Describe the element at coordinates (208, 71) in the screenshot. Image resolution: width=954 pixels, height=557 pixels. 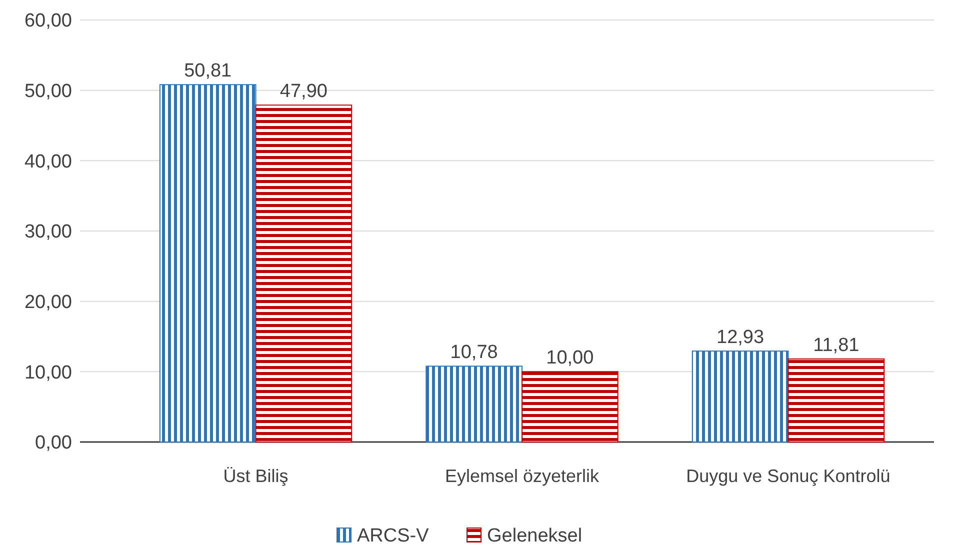
I see `data-label: 50,81` at that location.